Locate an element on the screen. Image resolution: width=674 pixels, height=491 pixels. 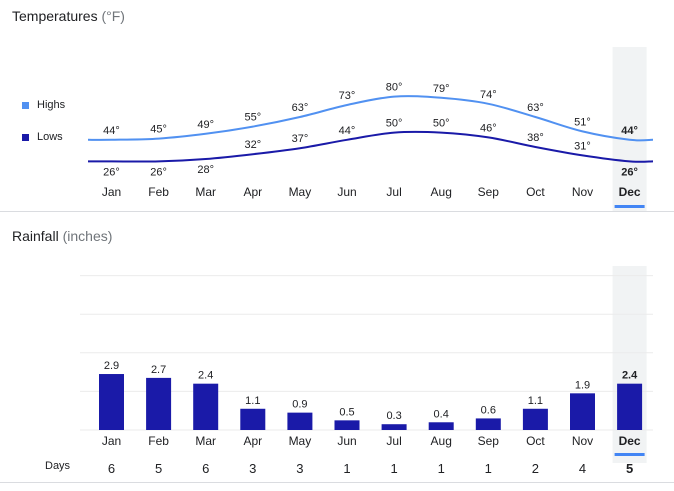
days-value-jul: 1 is located at coordinates (393, 468).